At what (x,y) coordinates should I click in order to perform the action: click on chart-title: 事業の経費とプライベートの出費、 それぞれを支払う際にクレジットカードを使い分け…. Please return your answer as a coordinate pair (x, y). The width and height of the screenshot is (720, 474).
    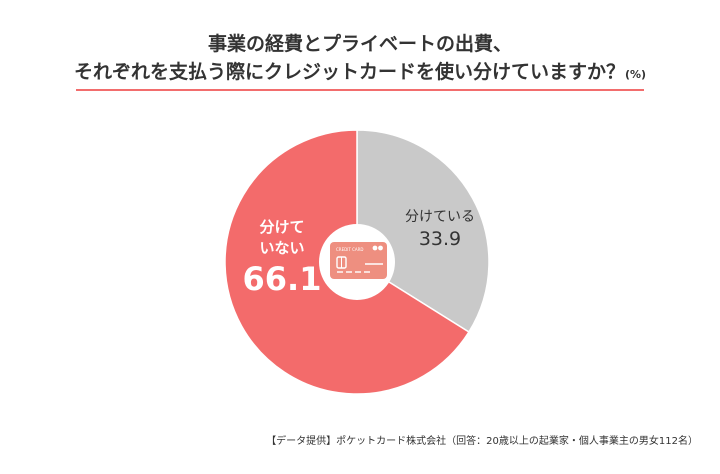
    Looking at the image, I should click on (360, 59).